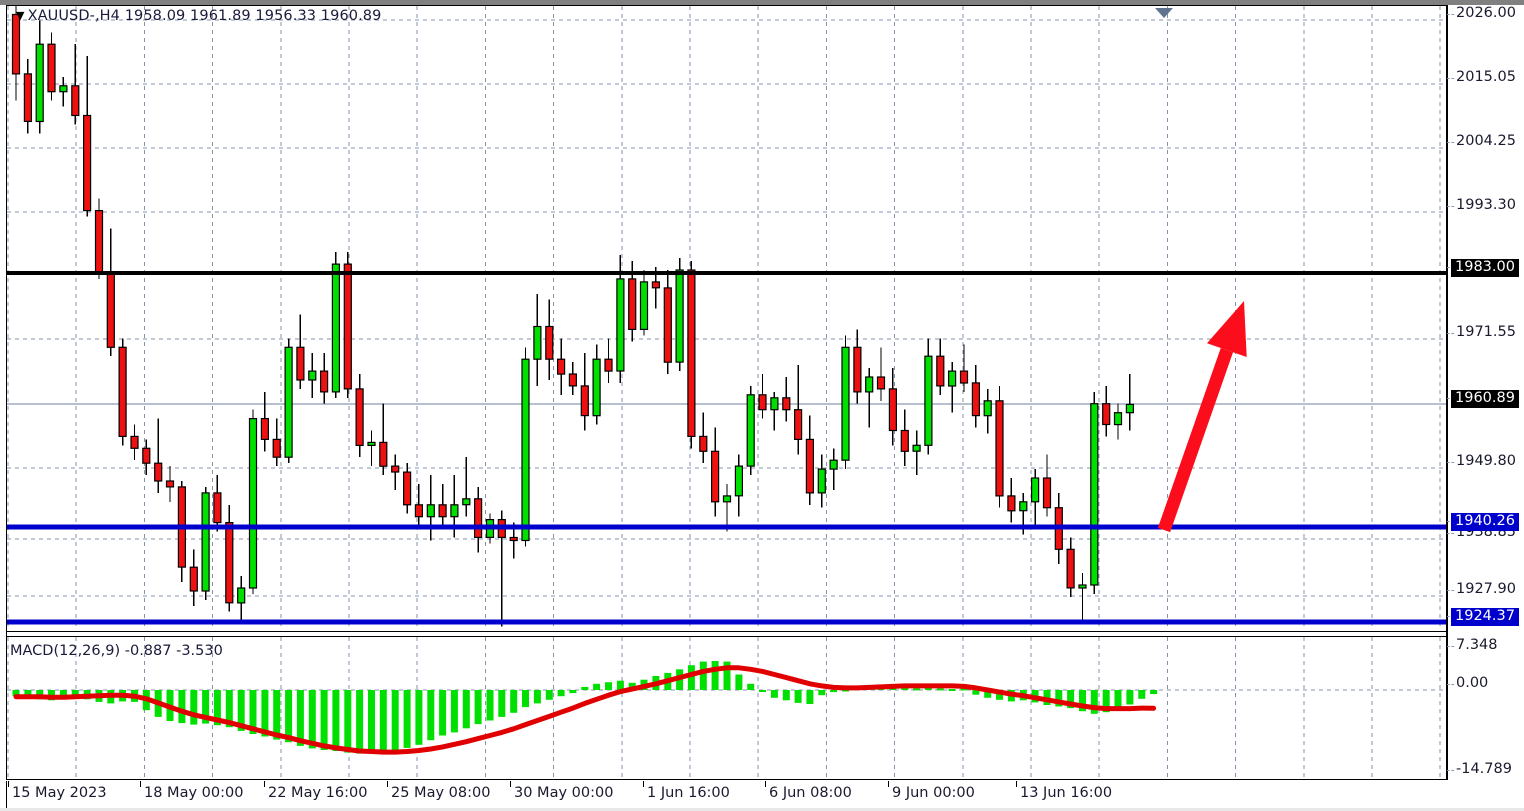 Image resolution: width=1524 pixels, height=811 pixels. I want to click on macd-header: MACD(12,26,9) -0.887 -3.530, so click(116, 651).